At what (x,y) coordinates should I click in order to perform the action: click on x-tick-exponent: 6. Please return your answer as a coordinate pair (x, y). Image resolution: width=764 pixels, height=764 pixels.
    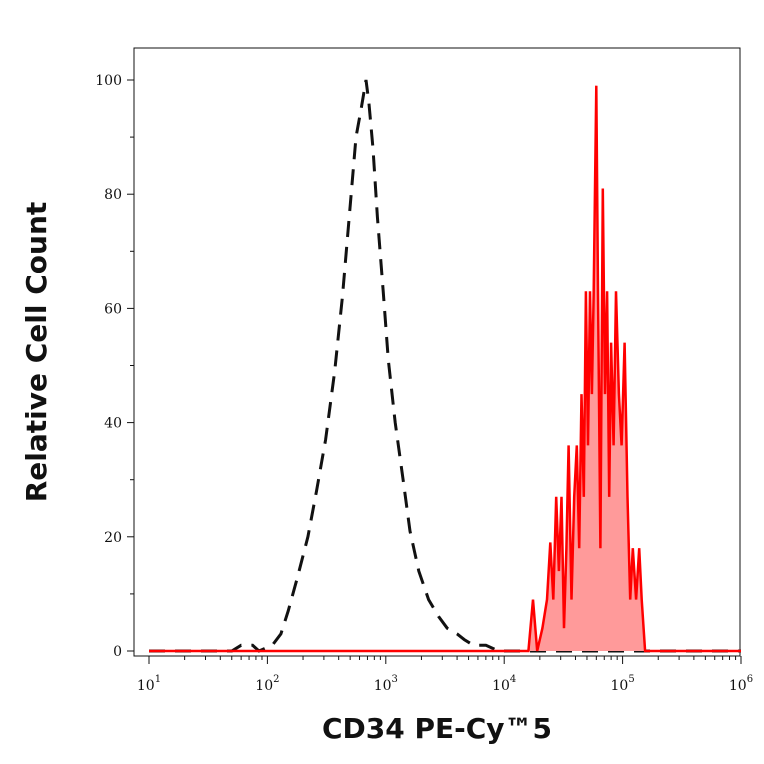
    Looking at the image, I should click on (750, 679).